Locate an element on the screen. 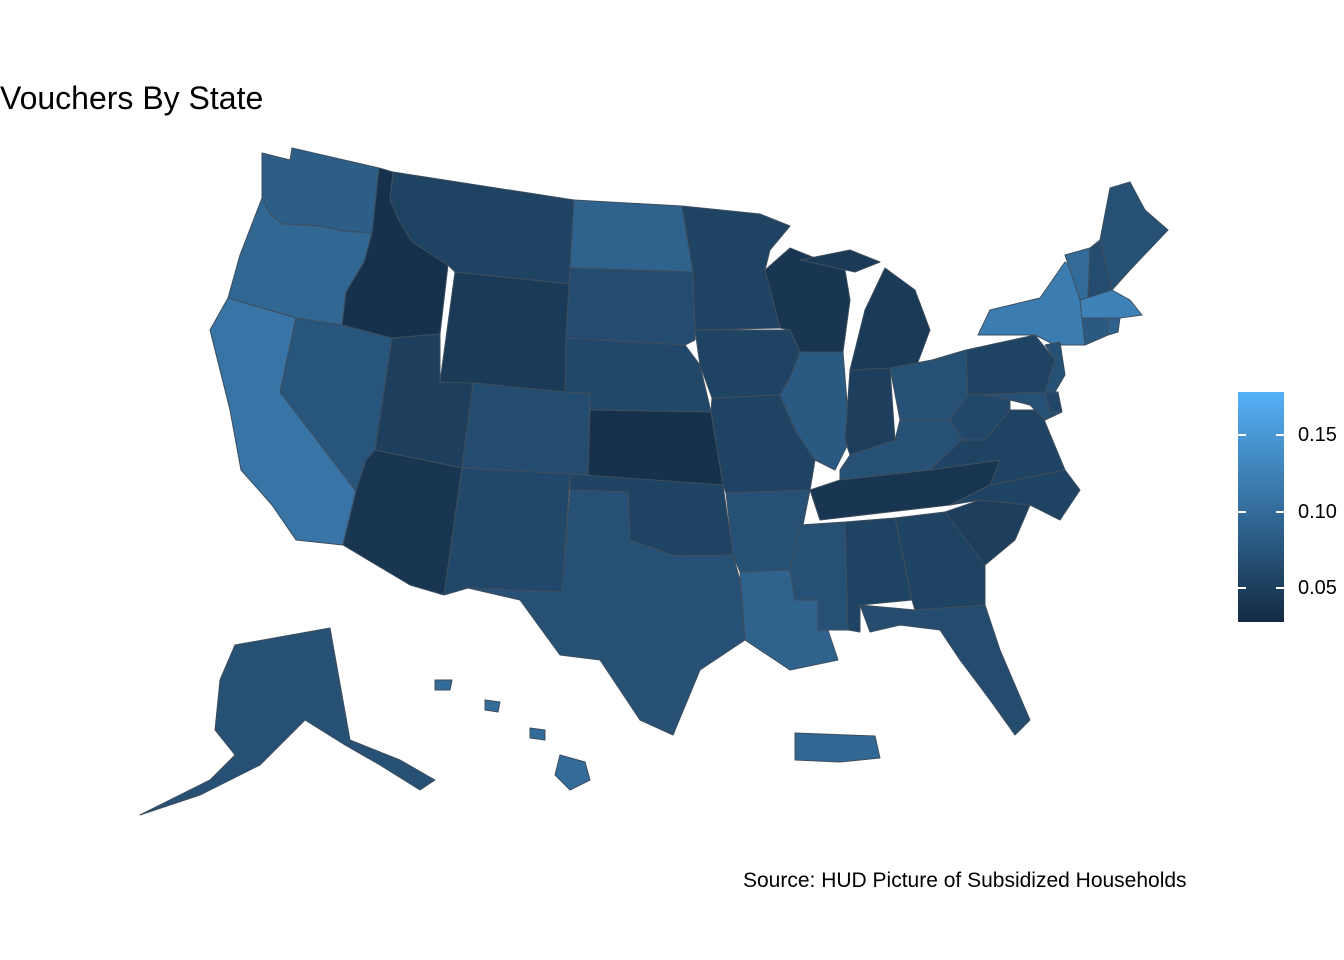 The height and width of the screenshot is (960, 1344). state-PA is located at coordinates (1010, 365).